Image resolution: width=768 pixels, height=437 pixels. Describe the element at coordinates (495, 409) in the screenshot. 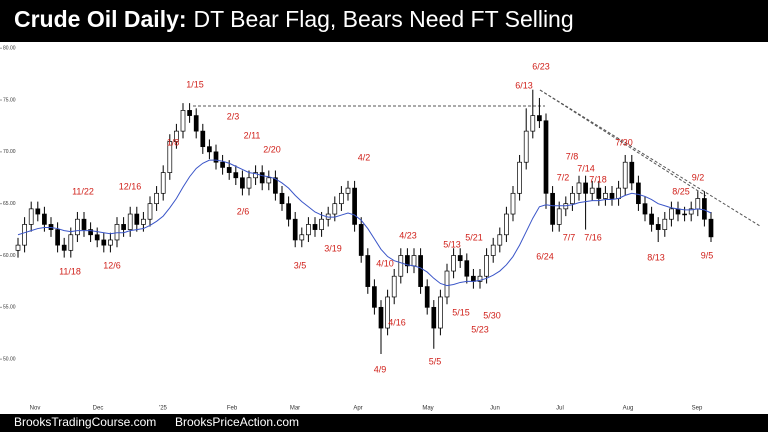

I see `x-tick-label: Jun` at that location.